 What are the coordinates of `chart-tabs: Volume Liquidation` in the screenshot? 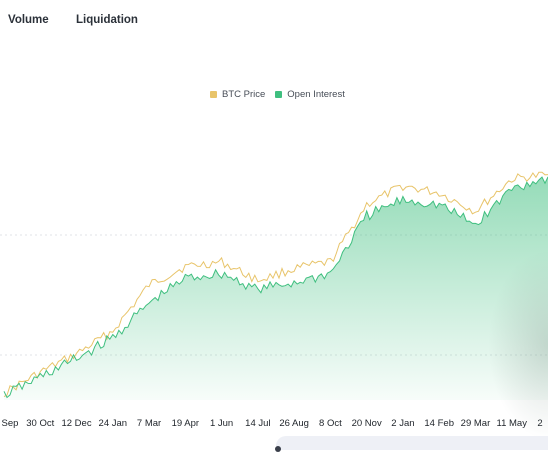 It's located at (274, 22).